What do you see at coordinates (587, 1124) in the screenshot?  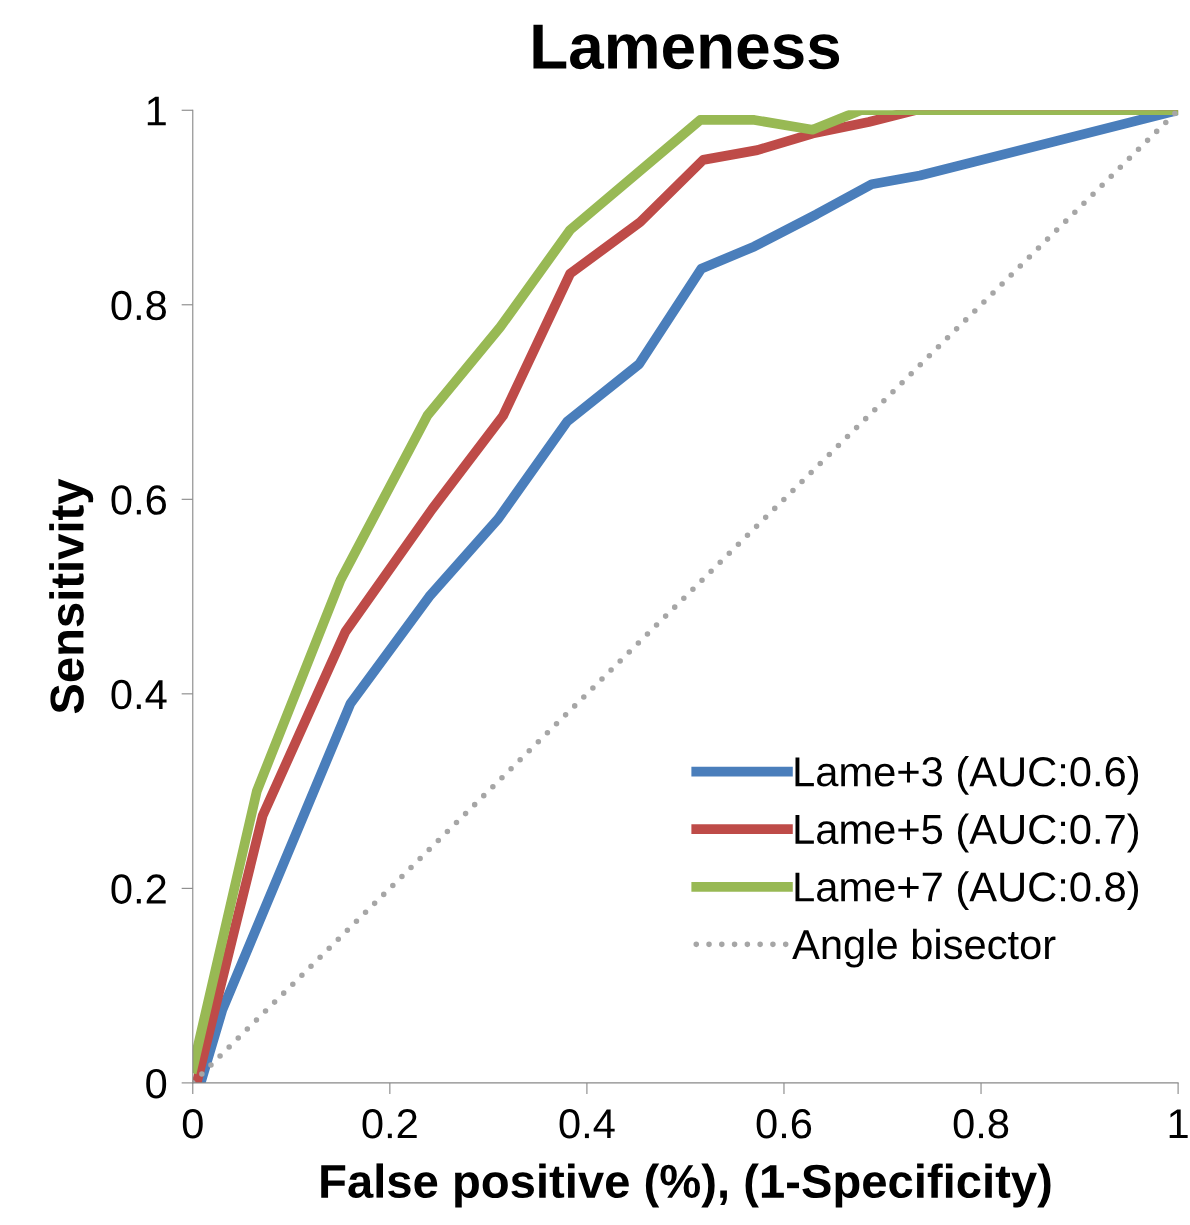 I see `x-tick-label: 0.4` at bounding box center [587, 1124].